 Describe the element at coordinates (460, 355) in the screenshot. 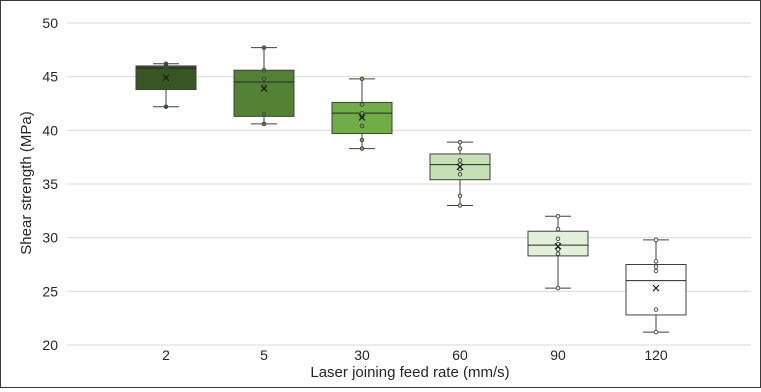

I see `x-tick-label-60: 60` at that location.